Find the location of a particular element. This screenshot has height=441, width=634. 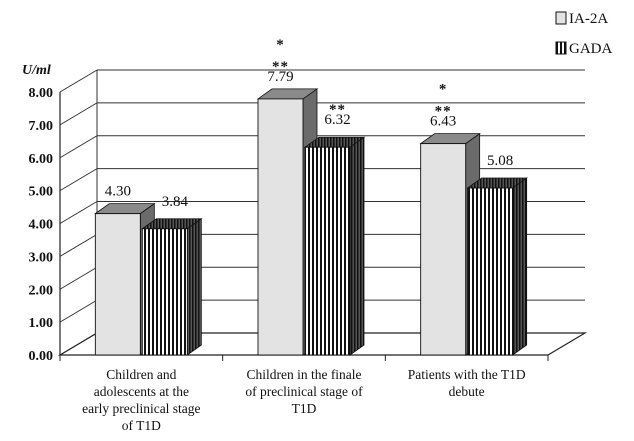

legend-label-gada: GADA is located at coordinates (590, 49).